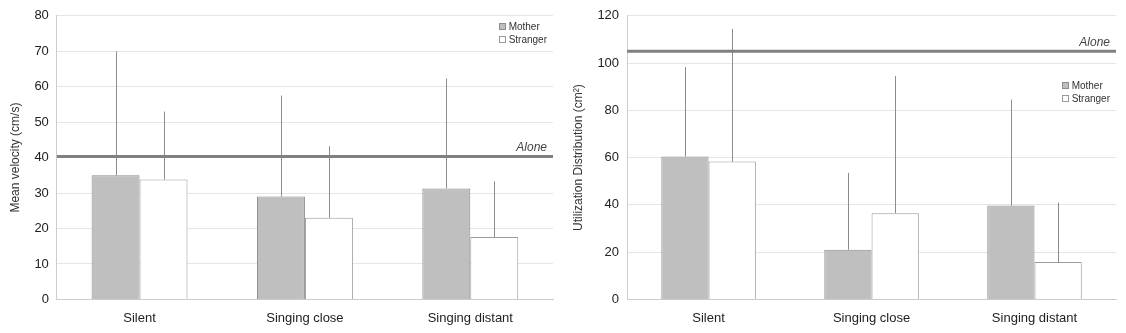 Image resolution: width=1126 pixels, height=333 pixels. Describe the element at coordinates (608, 62) in the screenshot. I see `y-tick-label: 100` at that location.